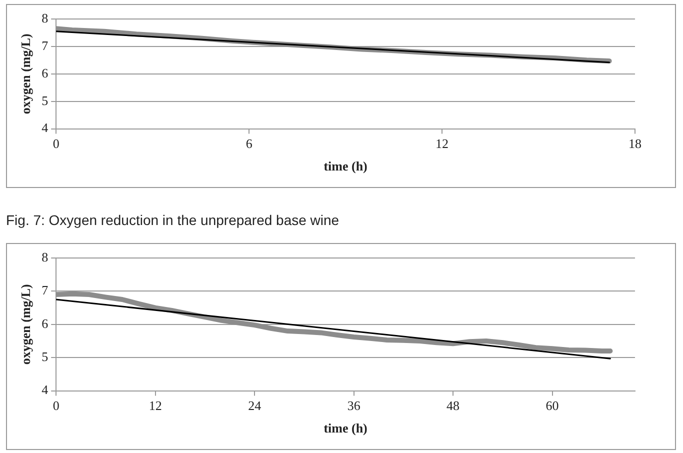 The width and height of the screenshot is (683, 453). Describe the element at coordinates (173, 220) in the screenshot. I see `caption: Fig. 7: Oxygen reduction in the unprepared base wine` at that location.